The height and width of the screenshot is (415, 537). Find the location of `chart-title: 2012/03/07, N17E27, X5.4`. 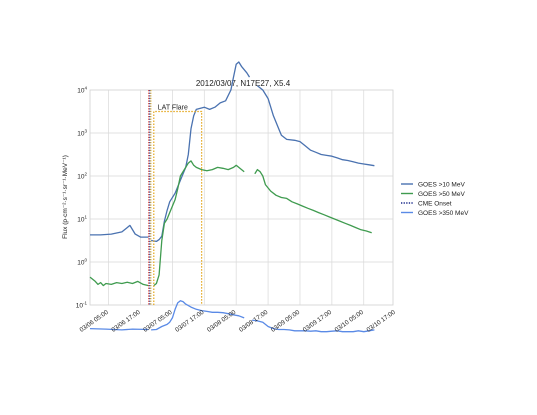

chart-title: 2012/03/07, N17E27, X5.4 is located at coordinates (243, 83).